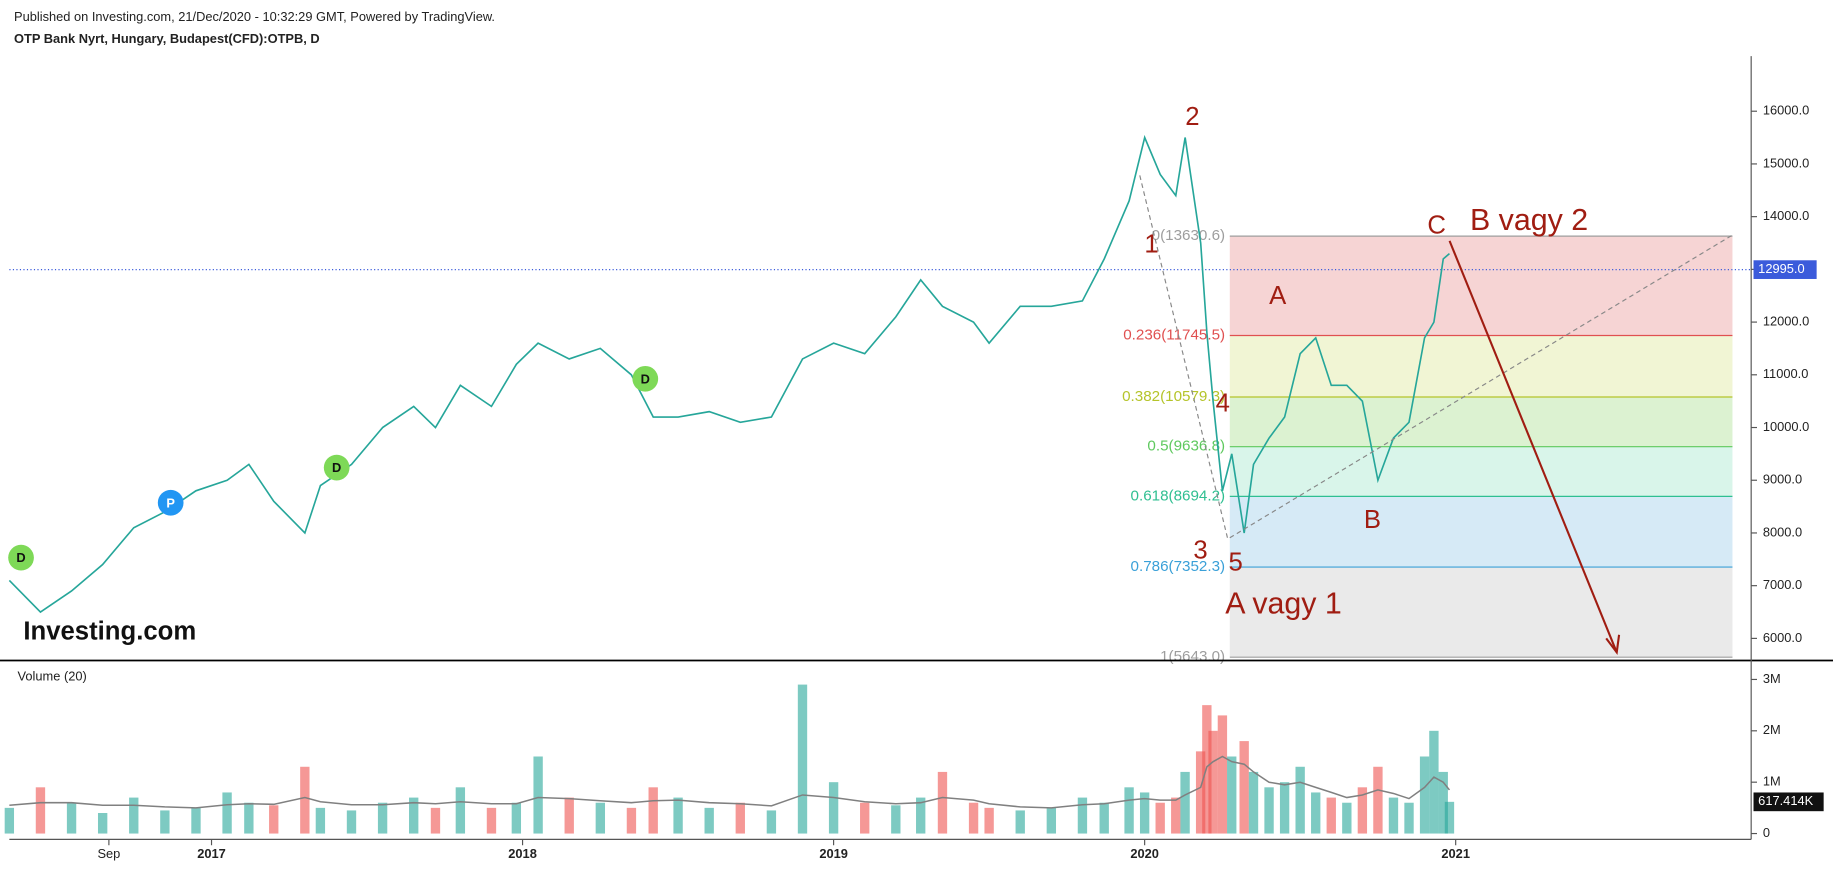 This screenshot has width=1833, height=871. What do you see at coordinates (1613, 645) in the screenshot?
I see `arrow-head` at bounding box center [1613, 645].